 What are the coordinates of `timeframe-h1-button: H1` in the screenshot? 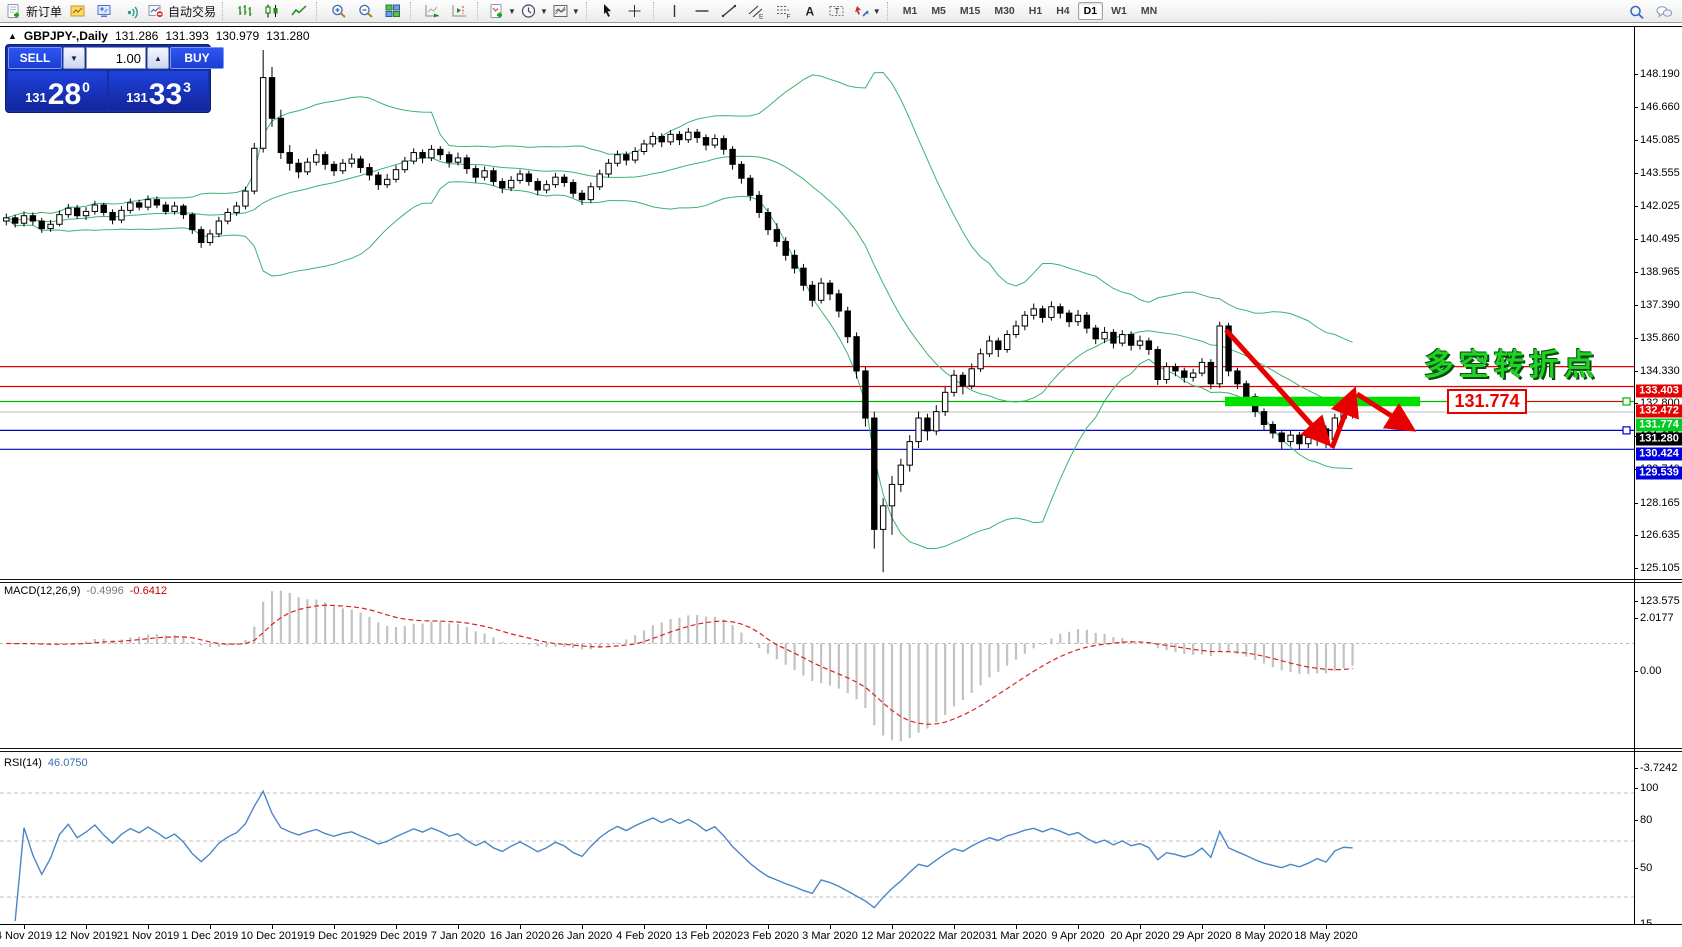 It's located at (1035, 11).